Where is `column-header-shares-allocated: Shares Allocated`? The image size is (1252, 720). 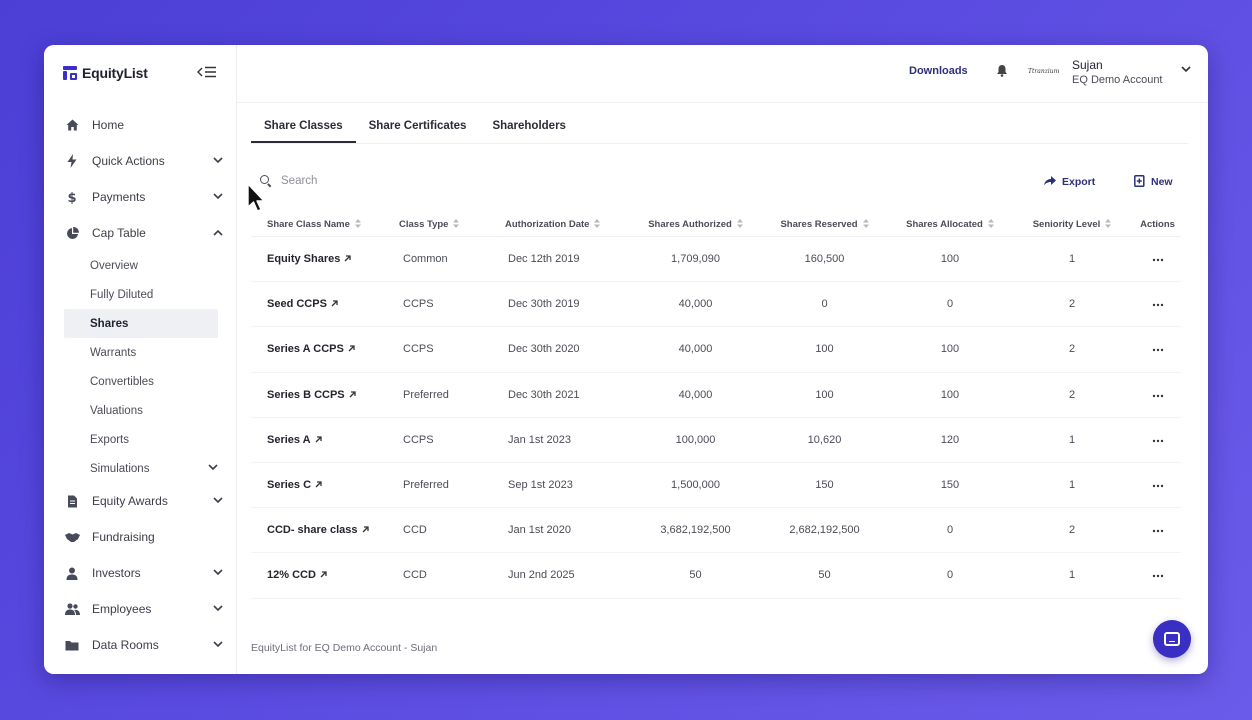
column-header-shares-allocated: Shares Allocated is located at coordinates (950, 224).